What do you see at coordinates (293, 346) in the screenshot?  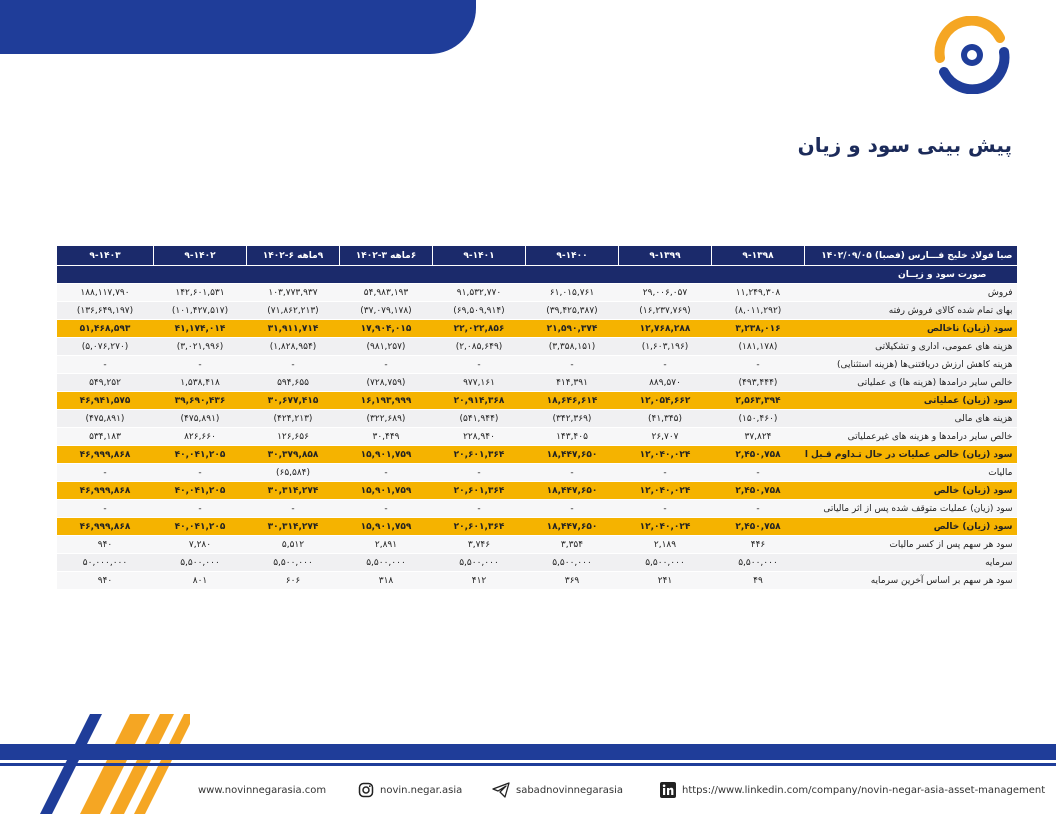 I see `cell-value: (۱,۸۲۸,۹۵۴)` at bounding box center [293, 346].